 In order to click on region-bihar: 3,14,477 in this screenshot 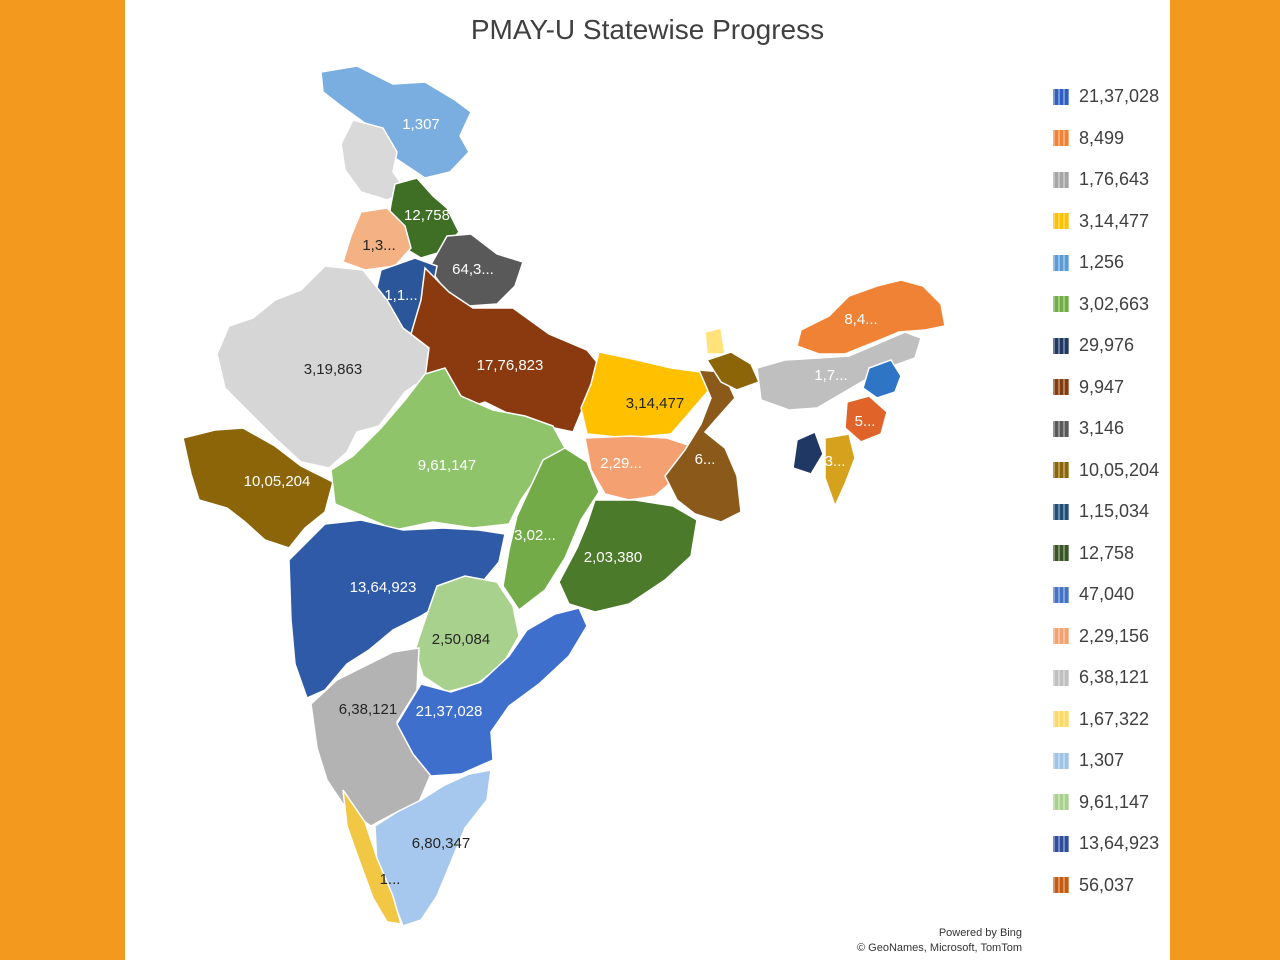, I will do `click(645, 395)`.